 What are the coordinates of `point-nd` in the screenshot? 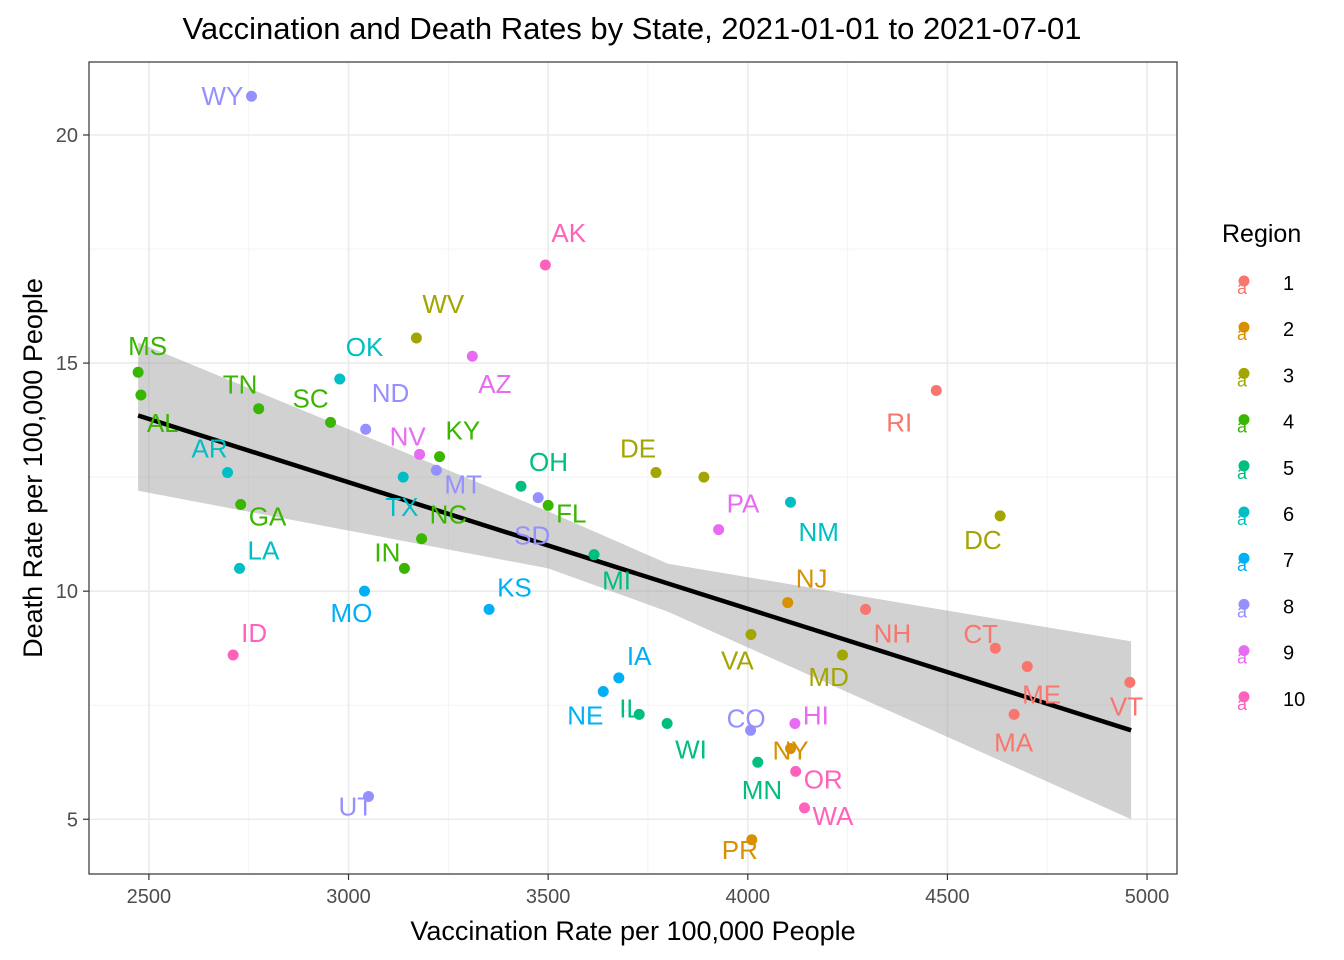 It's located at (366, 429).